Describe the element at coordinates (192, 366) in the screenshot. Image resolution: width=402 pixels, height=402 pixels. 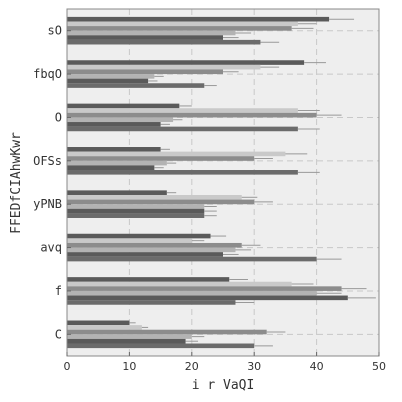
I see `x-tick-label: 20` at that location.